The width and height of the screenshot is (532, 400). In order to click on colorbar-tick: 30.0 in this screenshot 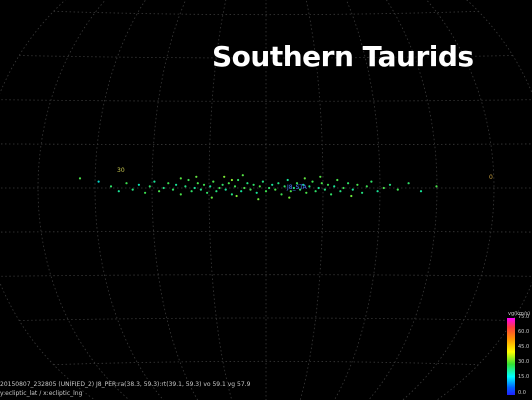, I will do `click(524, 362)`.